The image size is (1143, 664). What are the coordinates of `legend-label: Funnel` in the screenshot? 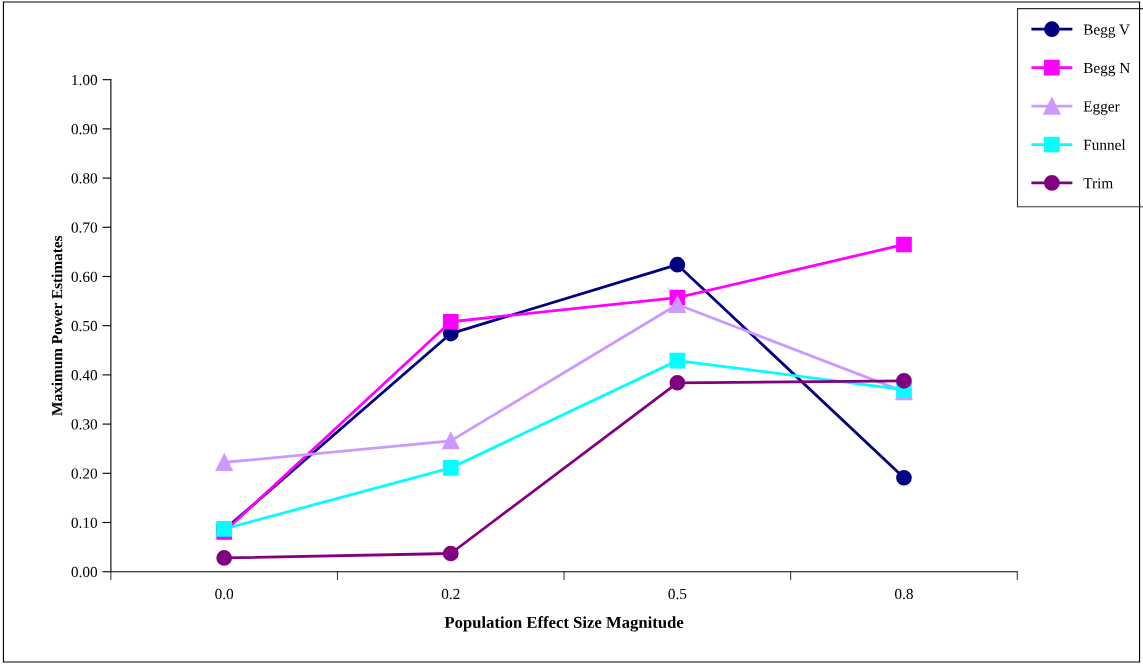 It's located at (1104, 145).